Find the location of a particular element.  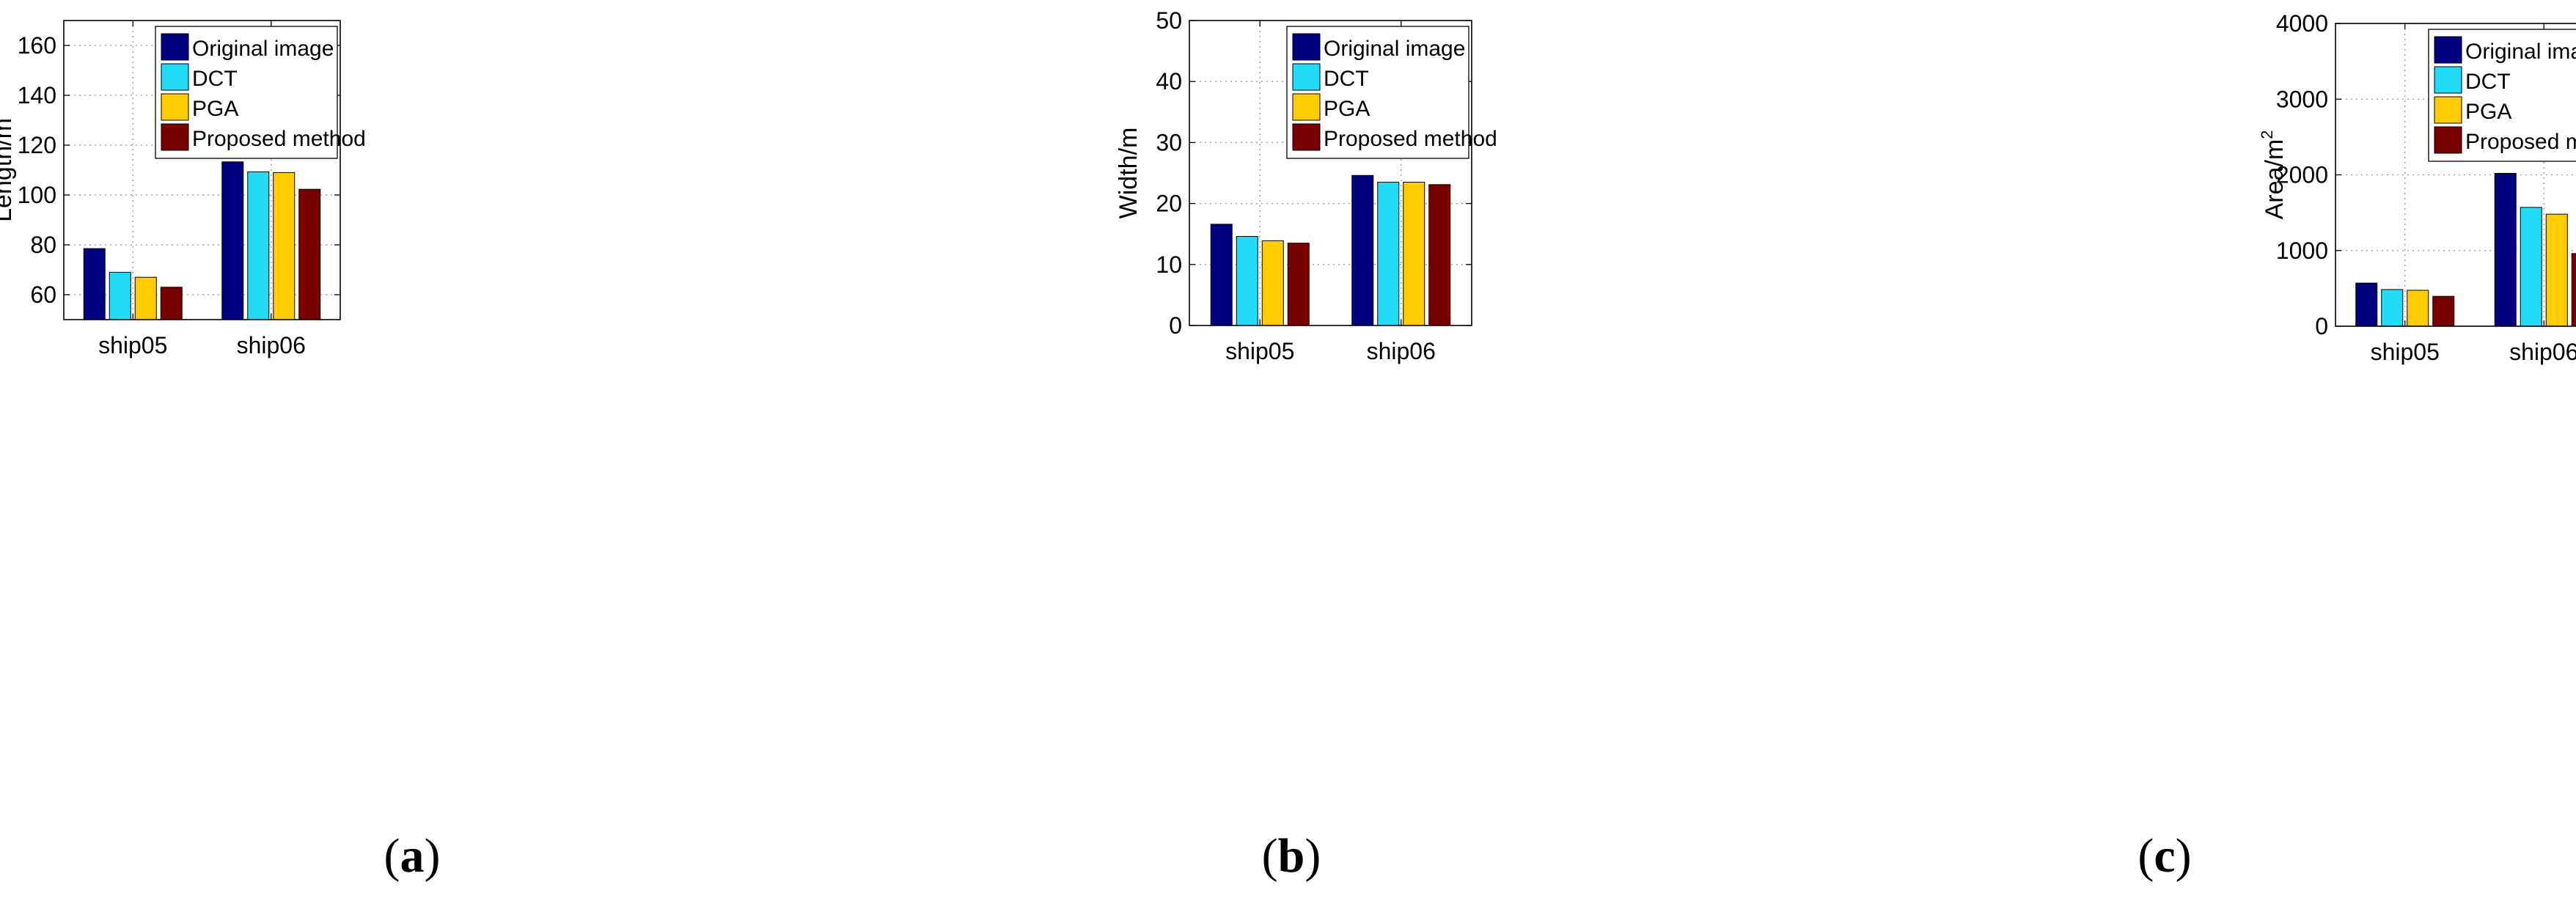

y-tick-label: 160 is located at coordinates (37, 45).